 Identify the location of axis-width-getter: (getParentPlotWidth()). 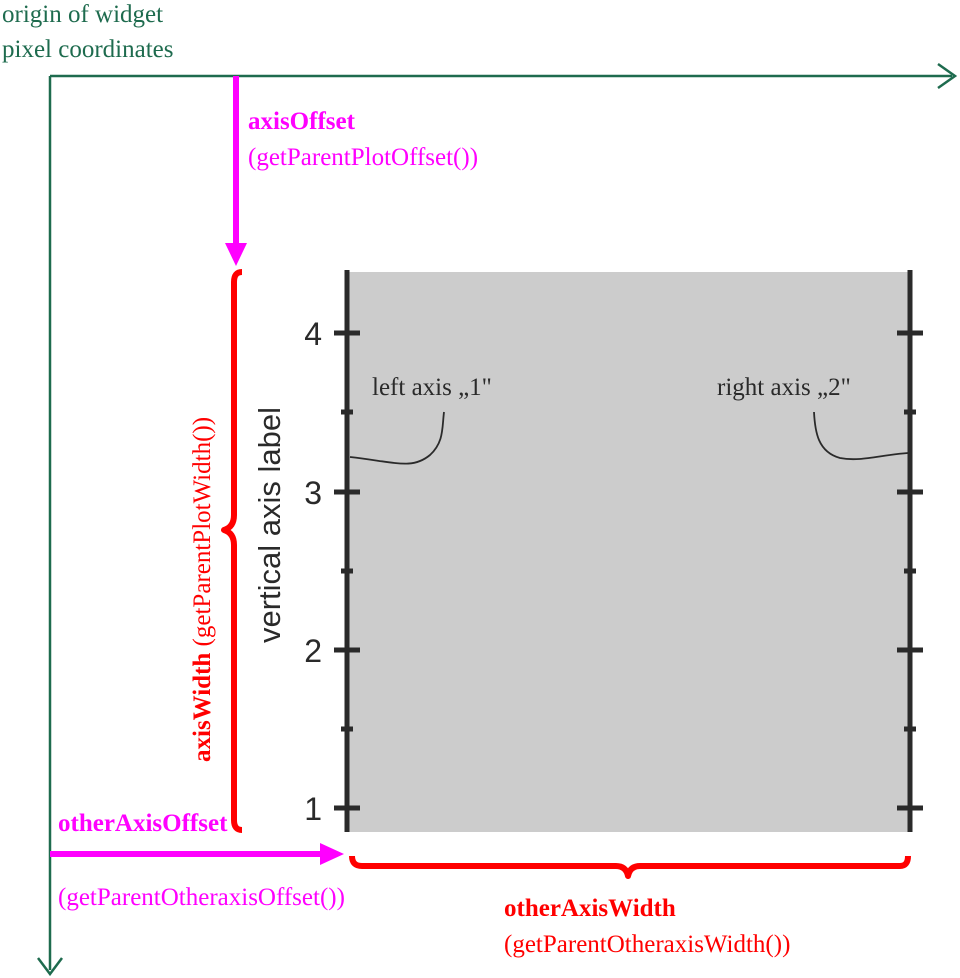
(202, 532).